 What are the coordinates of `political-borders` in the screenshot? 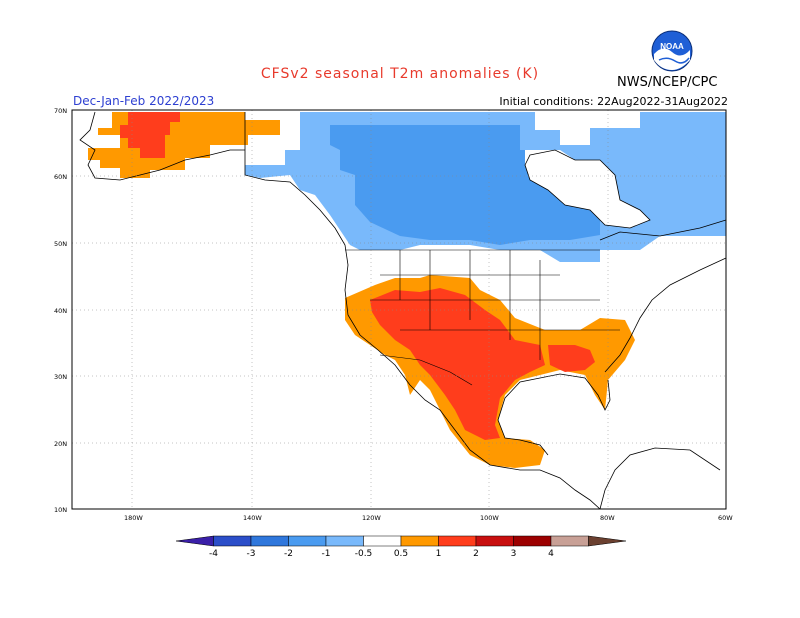 It's located at (482, 317).